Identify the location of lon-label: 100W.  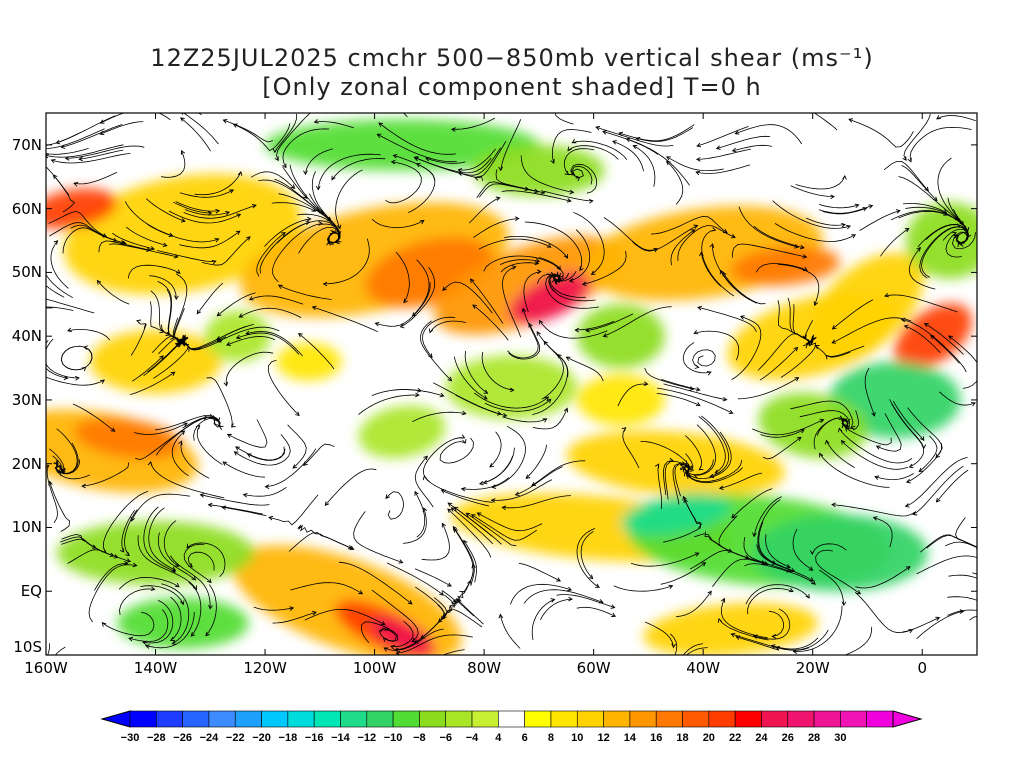
(374, 668).